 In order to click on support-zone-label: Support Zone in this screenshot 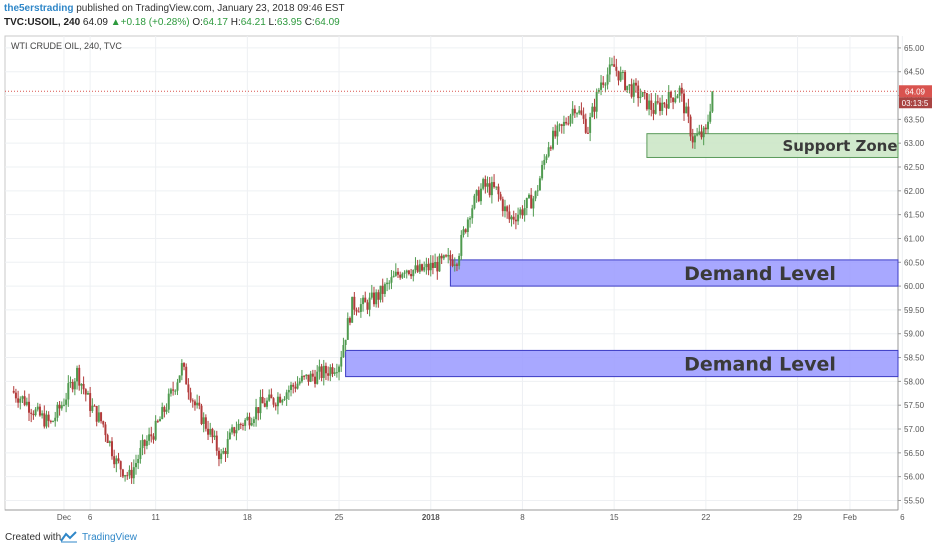, I will do `click(839, 146)`.